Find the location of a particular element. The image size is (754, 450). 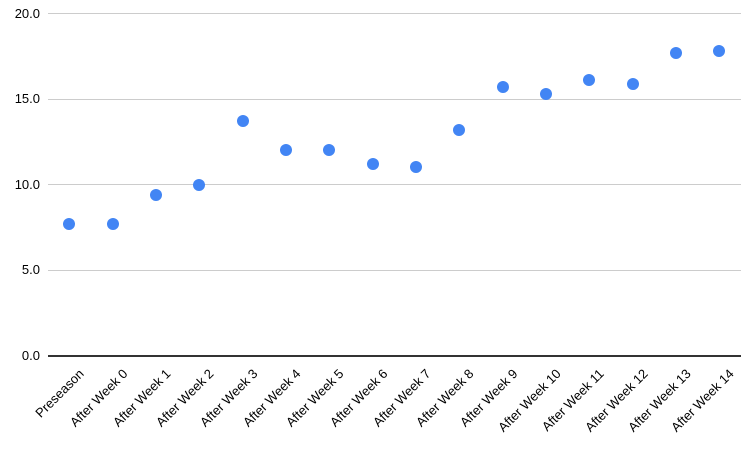

y-axis-tick-label: 10.0 is located at coordinates (27, 184).